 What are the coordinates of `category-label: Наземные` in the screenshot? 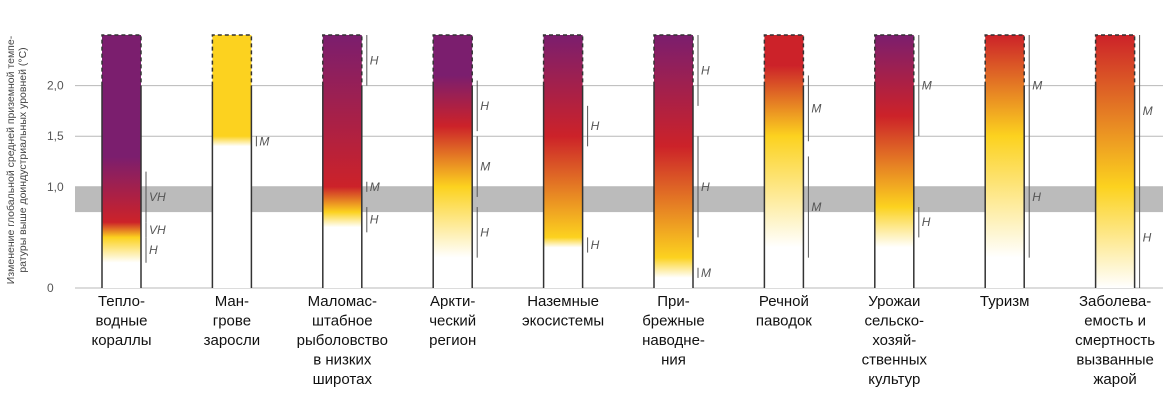 It's located at (563, 301).